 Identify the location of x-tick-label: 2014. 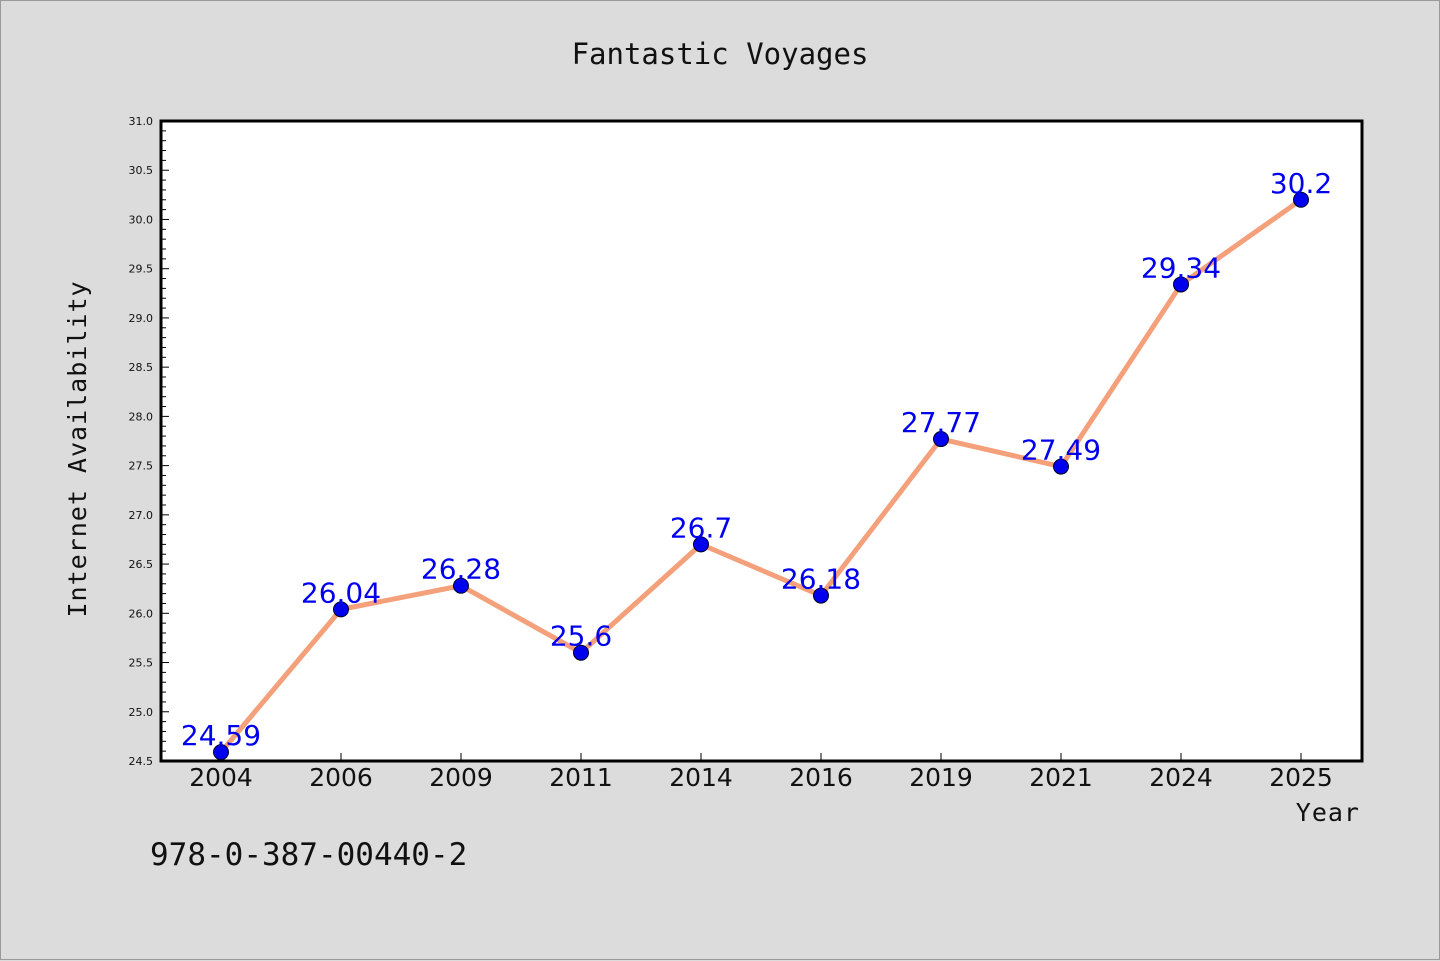
(701, 777).